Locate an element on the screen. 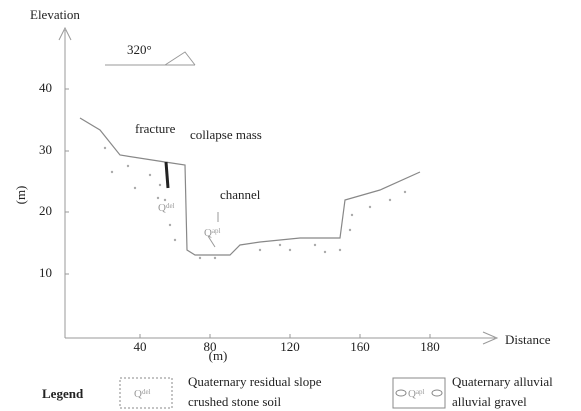 The image size is (581, 411). legend-symbol: Qdel is located at coordinates (142, 394).